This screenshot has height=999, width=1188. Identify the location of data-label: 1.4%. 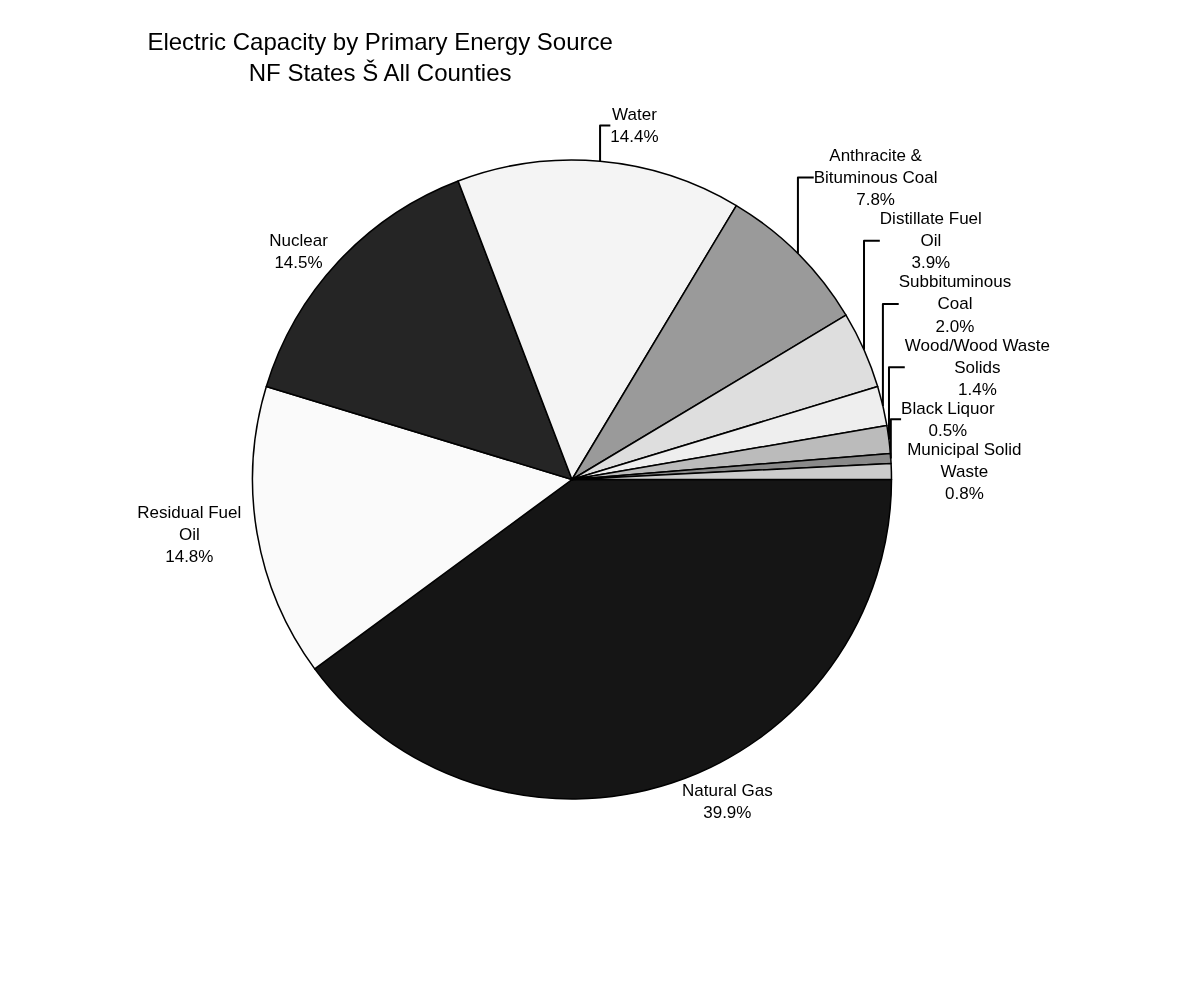
(977, 389).